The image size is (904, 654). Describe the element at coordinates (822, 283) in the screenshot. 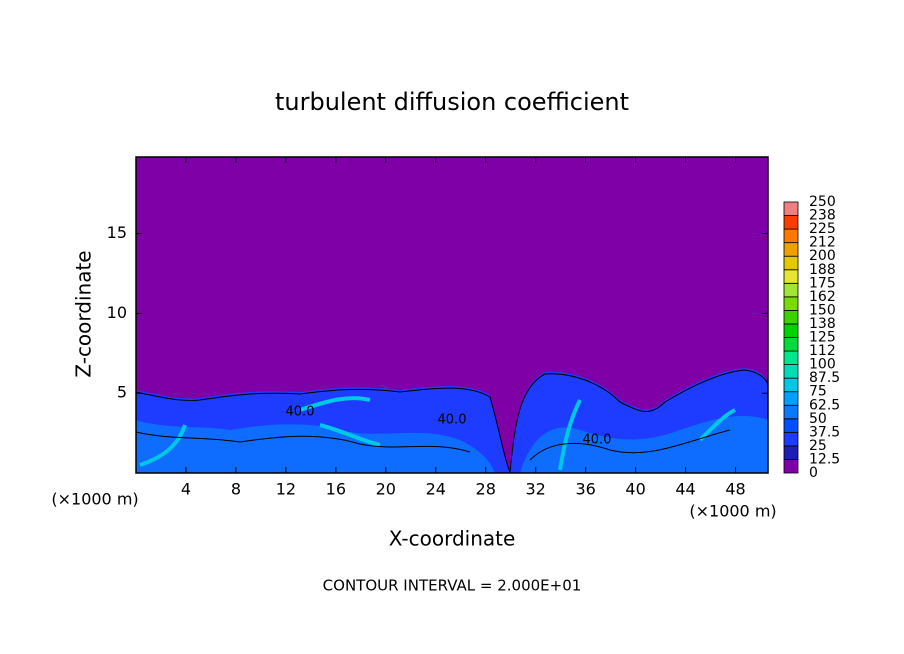

I see `colorbar-label: 175` at that location.